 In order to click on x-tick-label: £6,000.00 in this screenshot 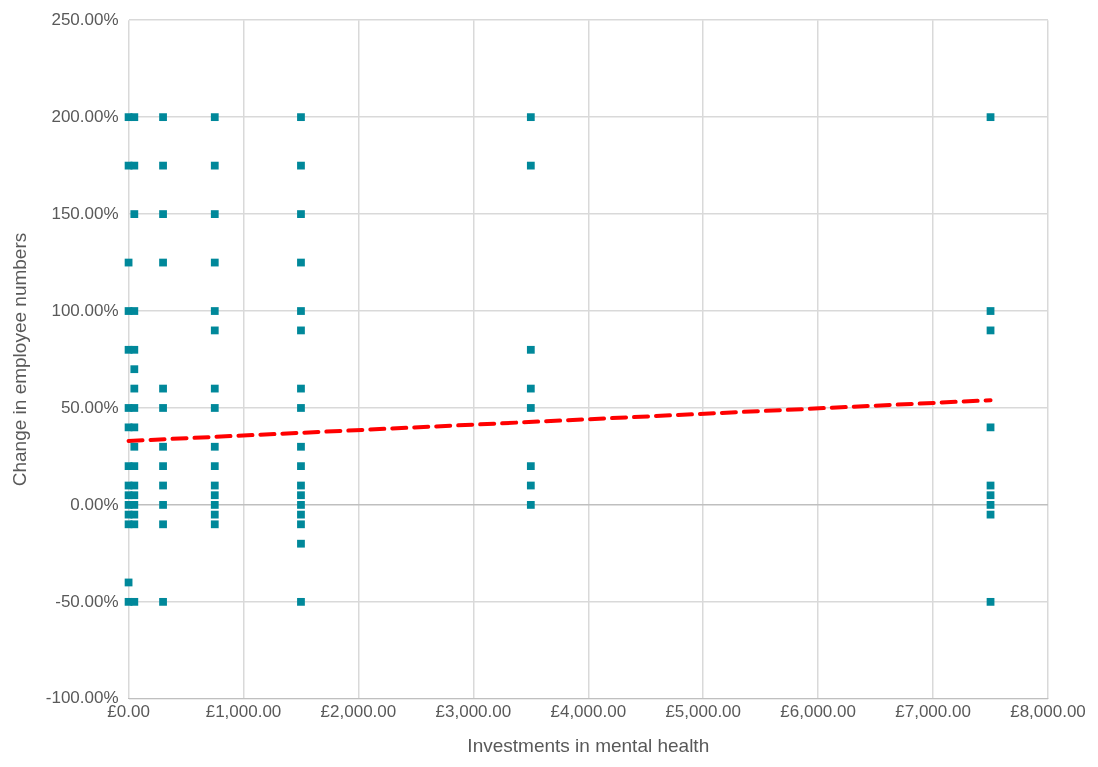, I will do `click(818, 711)`.